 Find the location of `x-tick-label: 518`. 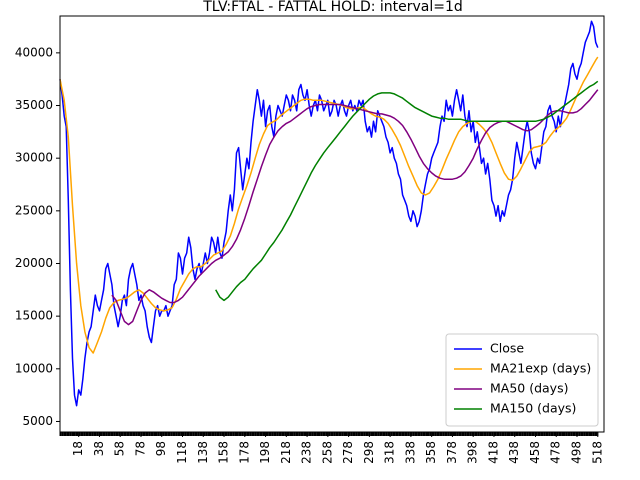

x-tick-label: 518 is located at coordinates (597, 452).